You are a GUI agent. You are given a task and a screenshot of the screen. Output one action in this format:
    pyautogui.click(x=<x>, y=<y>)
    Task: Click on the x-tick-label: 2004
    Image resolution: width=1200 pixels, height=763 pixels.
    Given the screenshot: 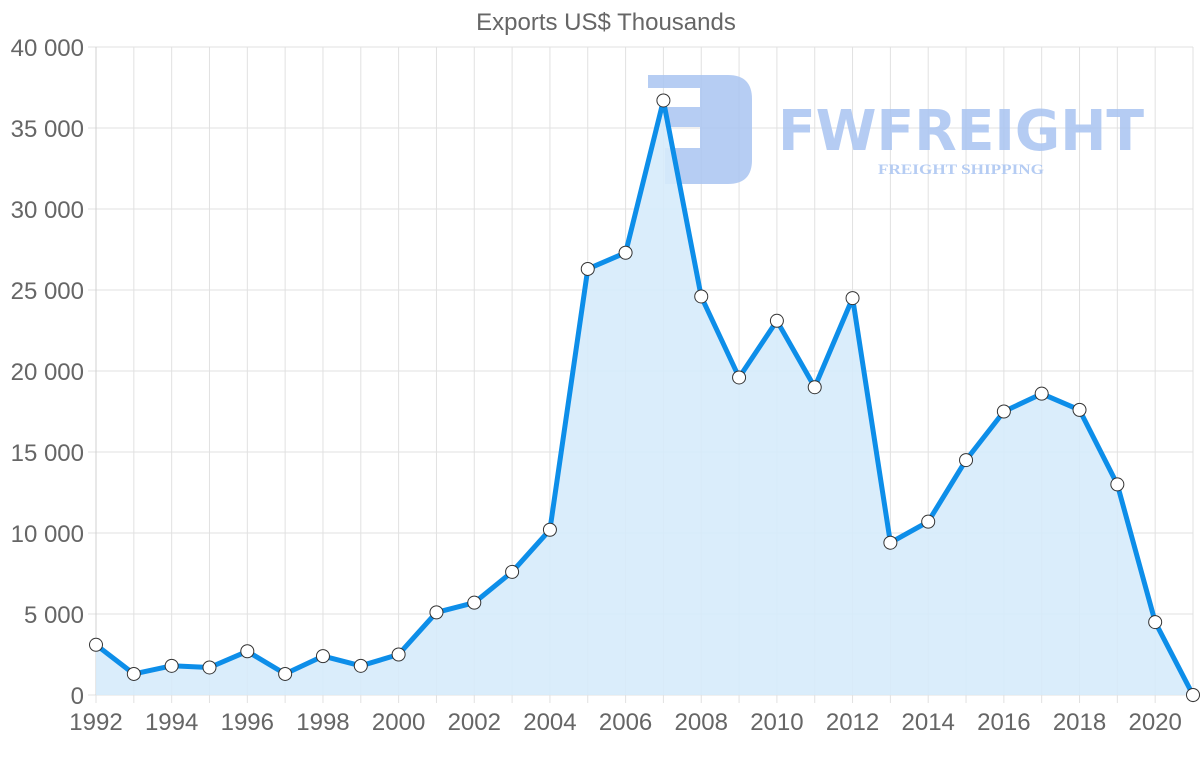 What is the action you would take?
    pyautogui.click(x=549, y=722)
    